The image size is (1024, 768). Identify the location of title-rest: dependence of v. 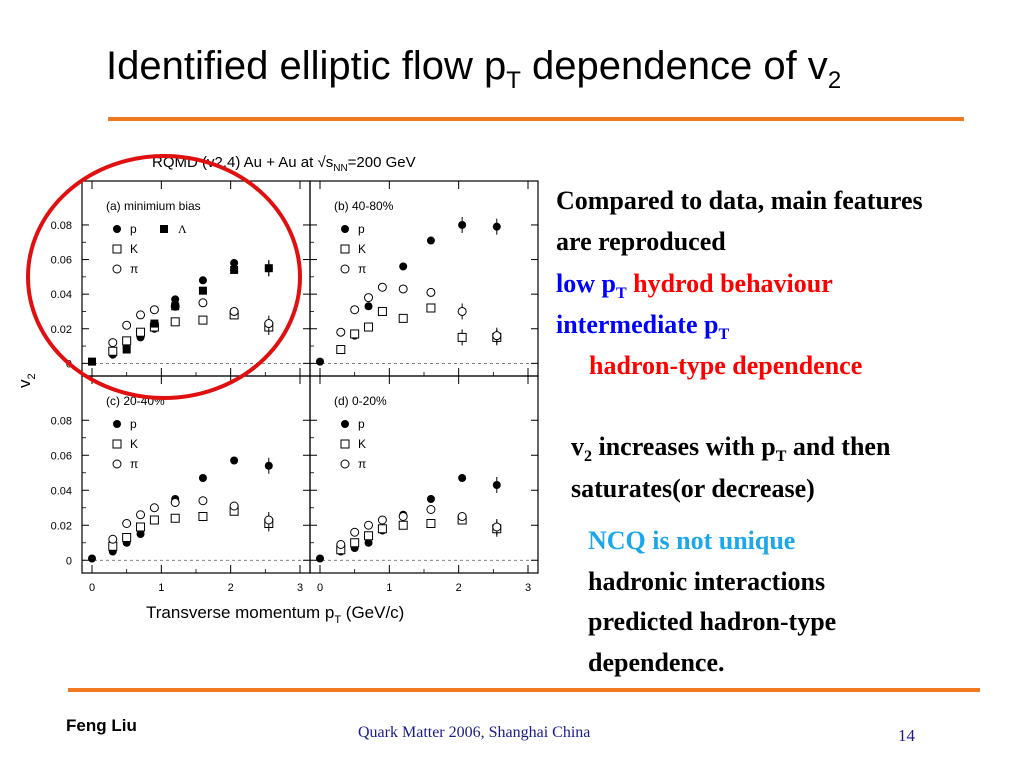
(674, 66).